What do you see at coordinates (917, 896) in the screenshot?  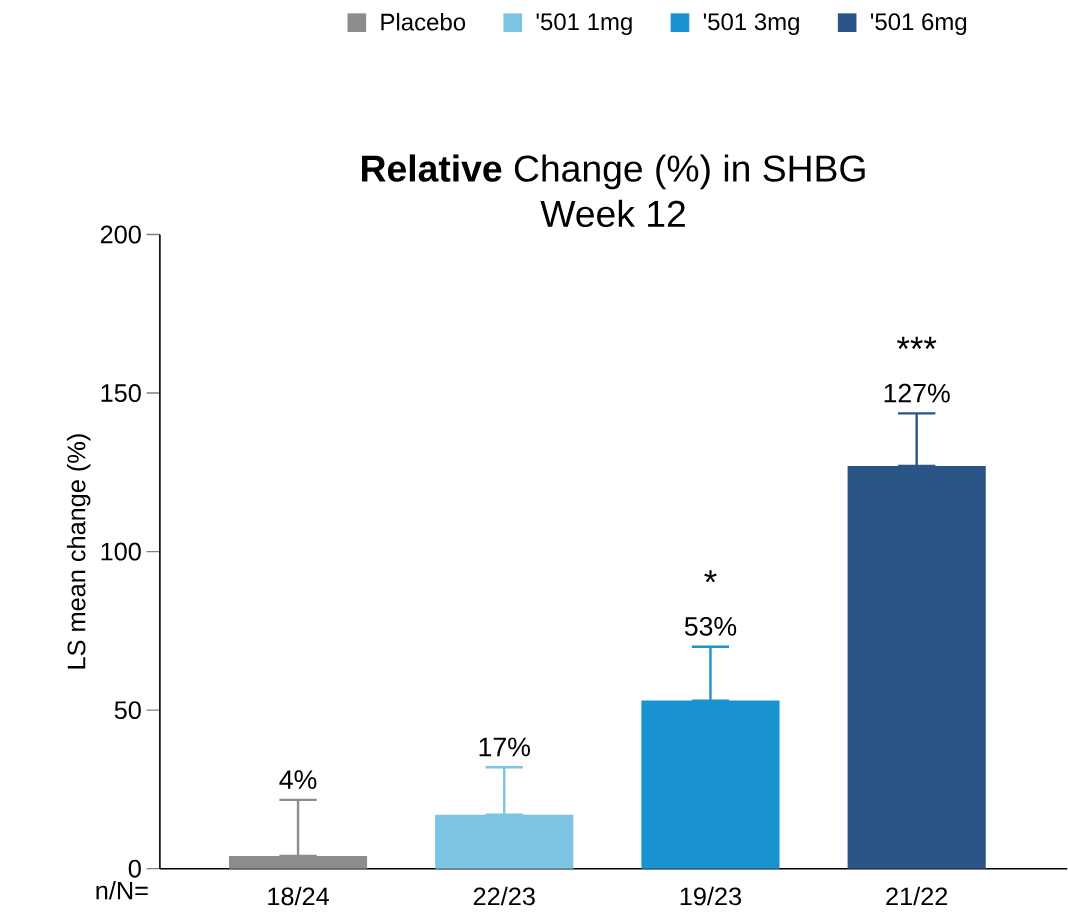 I see `x-tick-label: 21/22` at bounding box center [917, 896].